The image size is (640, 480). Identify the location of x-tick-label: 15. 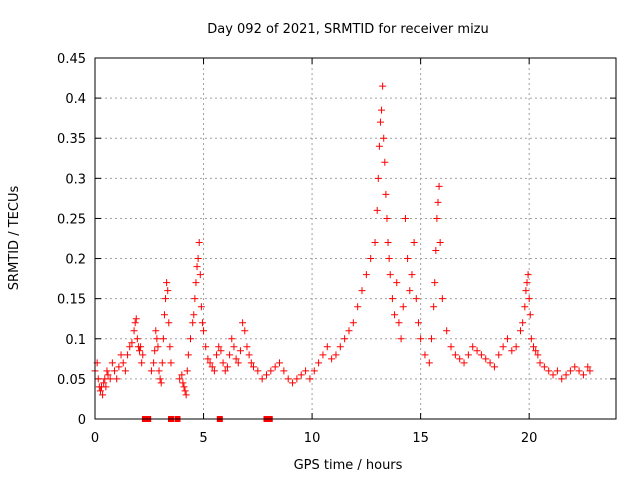
(420, 438).